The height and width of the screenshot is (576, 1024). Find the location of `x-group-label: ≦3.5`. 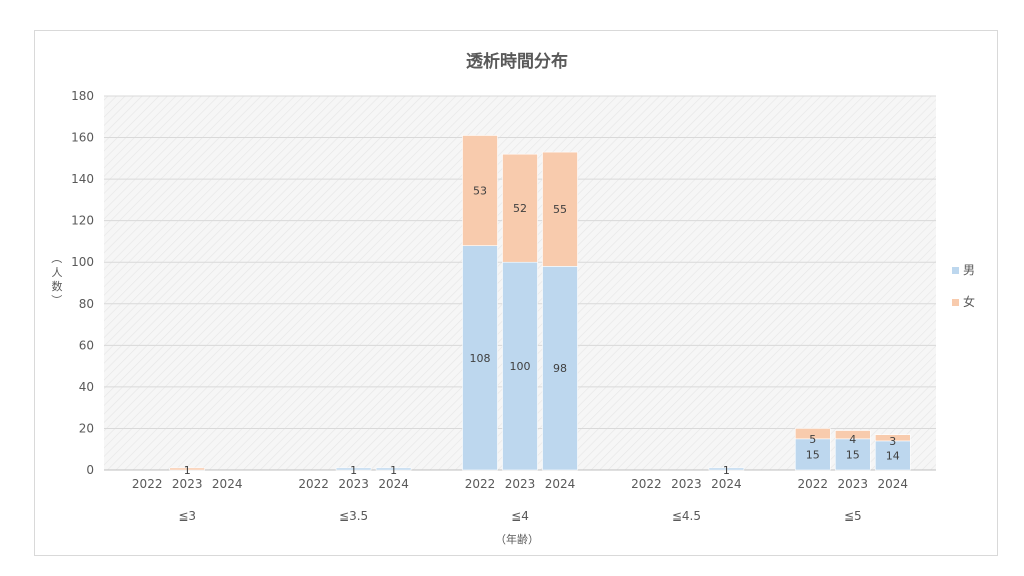

x-group-label: ≦3.5 is located at coordinates (353, 516).